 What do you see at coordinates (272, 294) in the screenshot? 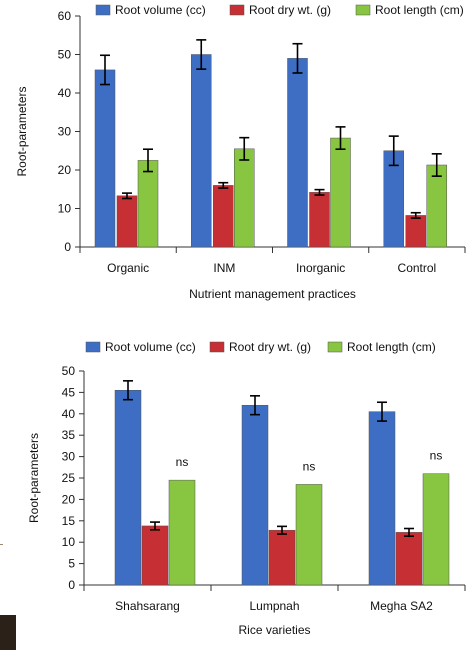
I see `x-axis-title: Nutrient management practices` at bounding box center [272, 294].